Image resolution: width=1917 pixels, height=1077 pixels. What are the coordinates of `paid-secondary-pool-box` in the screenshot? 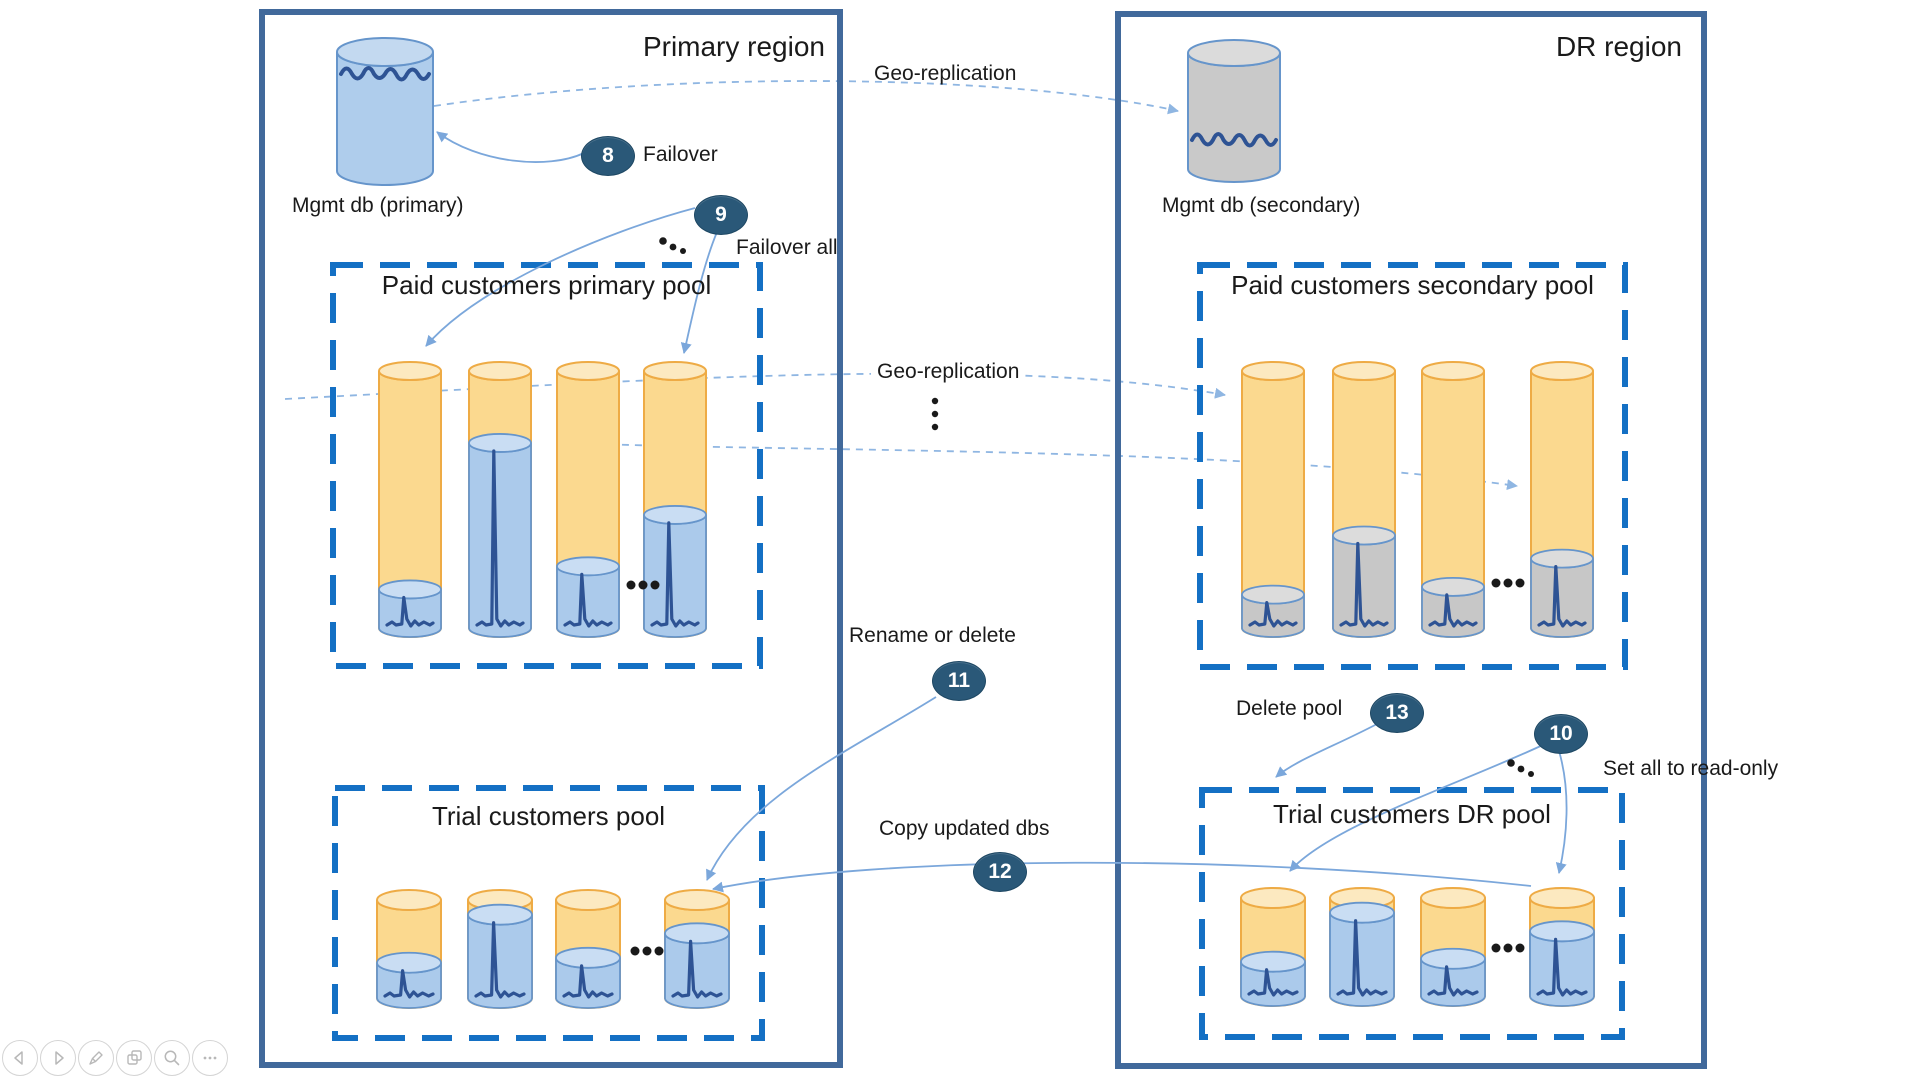 It's located at (1412, 466).